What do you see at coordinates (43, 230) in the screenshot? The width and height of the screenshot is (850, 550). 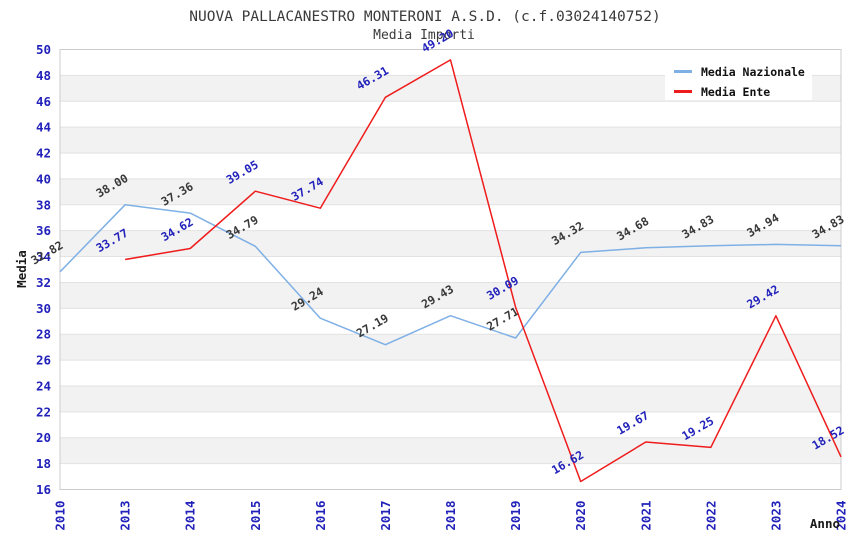 I see `y-tick-label: 36` at bounding box center [43, 230].